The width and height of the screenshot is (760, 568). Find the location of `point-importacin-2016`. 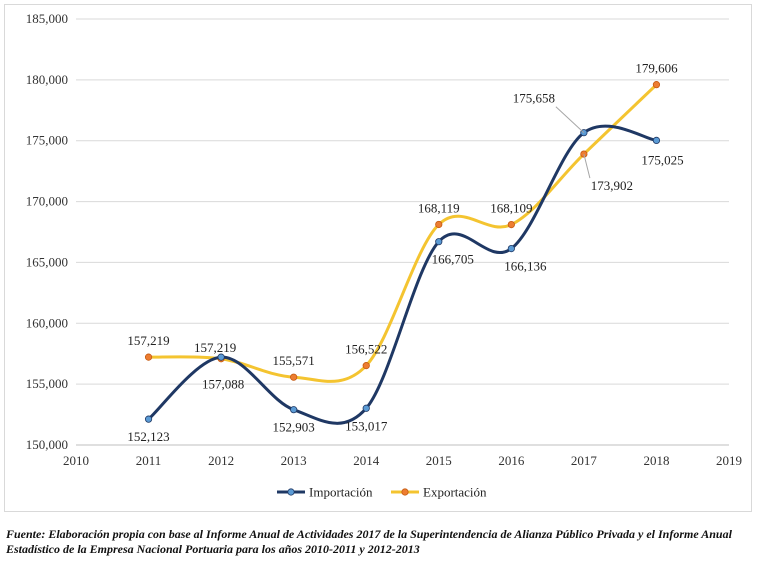

point-importacin-2016 is located at coordinates (511, 249).